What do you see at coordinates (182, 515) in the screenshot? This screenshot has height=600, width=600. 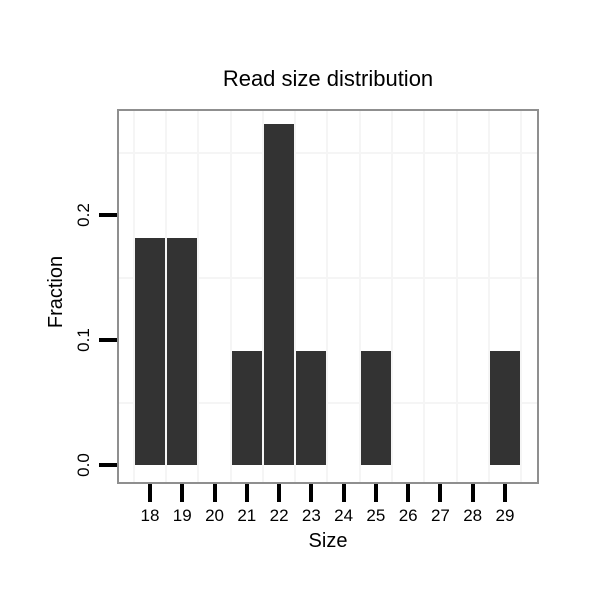 I see `x-axis-tick-label: 19` at bounding box center [182, 515].